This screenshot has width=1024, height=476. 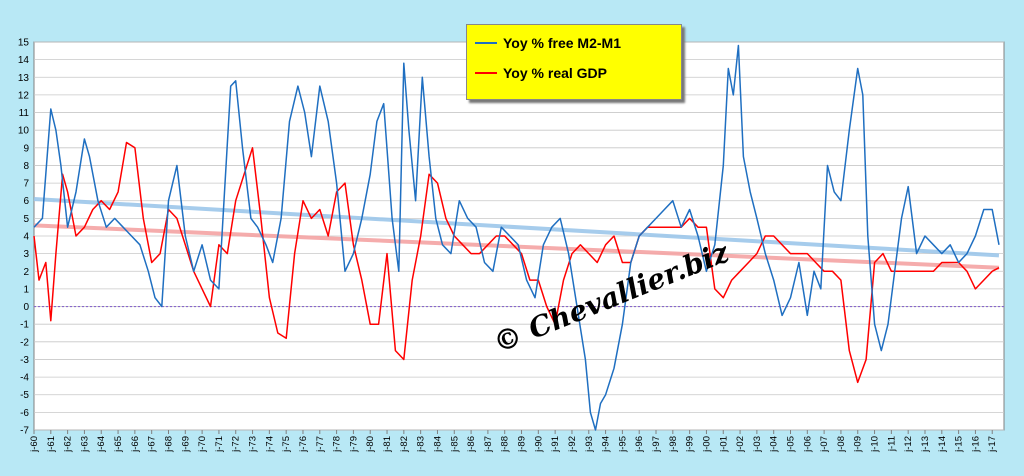 What do you see at coordinates (891, 444) in the screenshot?
I see `x-tick-label-51: j-11` at bounding box center [891, 444].